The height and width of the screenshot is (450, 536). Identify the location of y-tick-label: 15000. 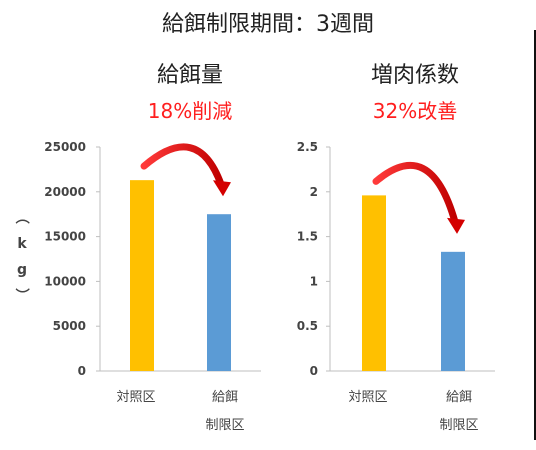
(65, 237).